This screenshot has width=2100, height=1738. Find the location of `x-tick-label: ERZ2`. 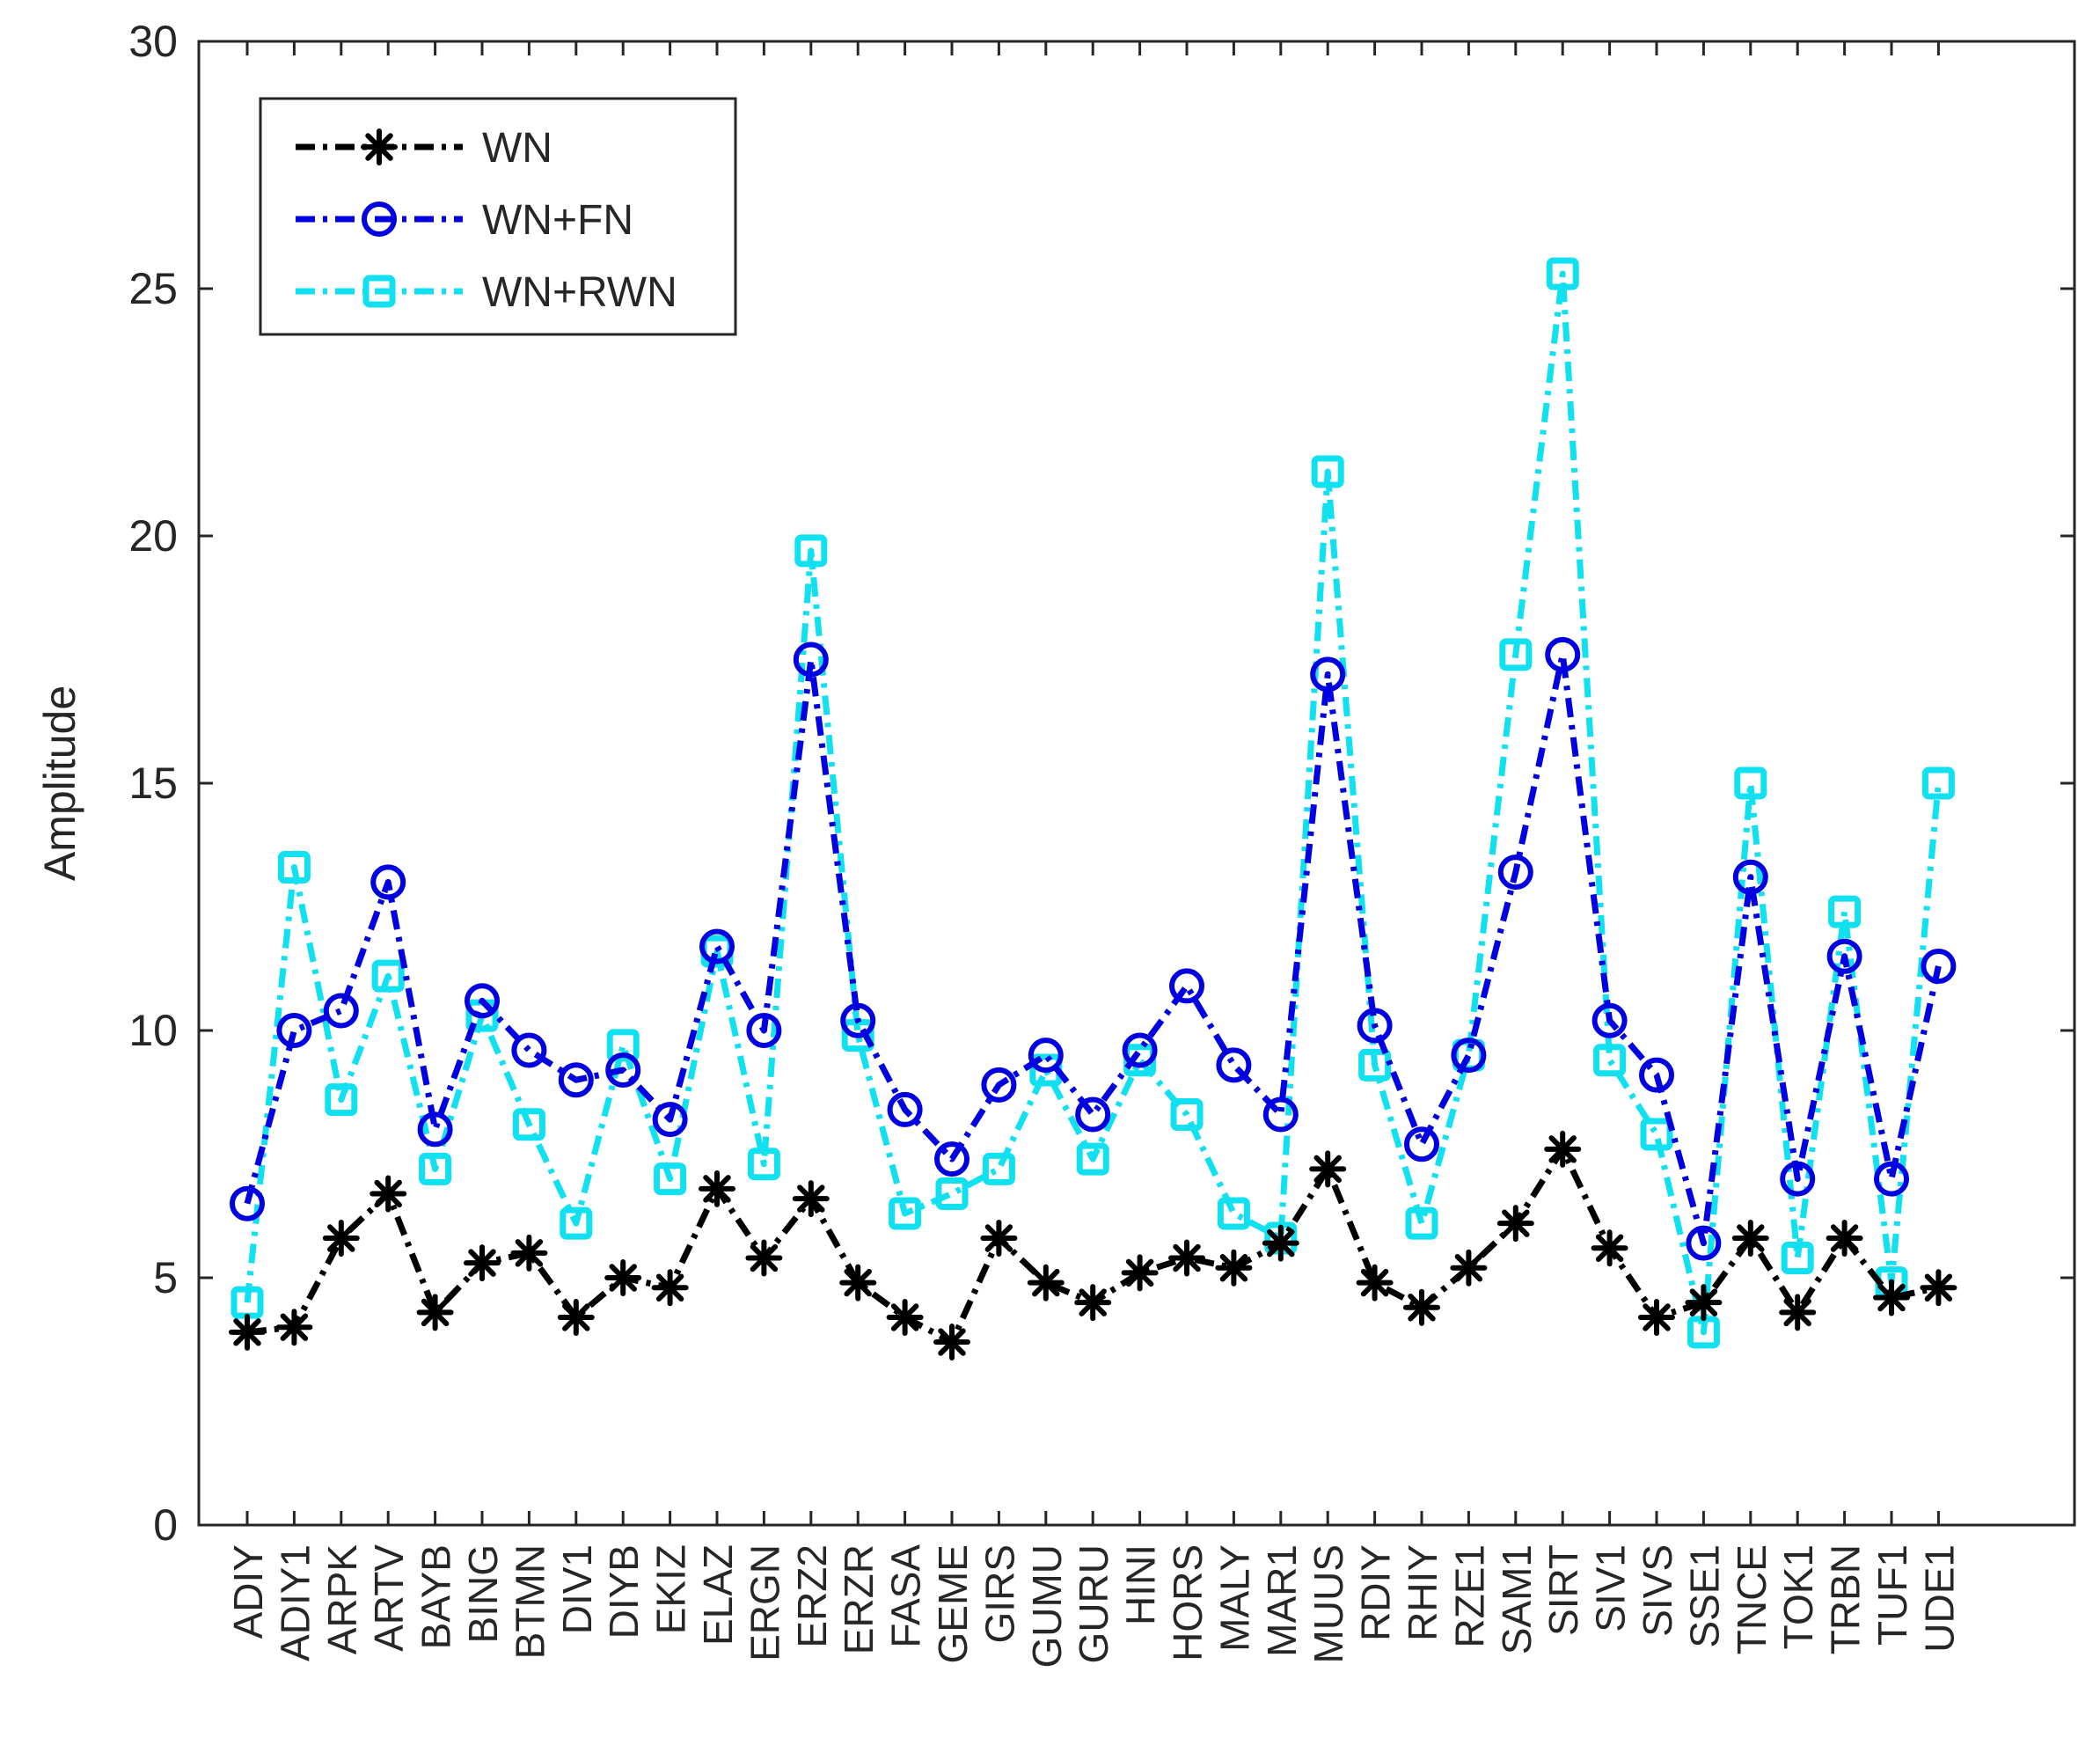

x-tick-label: ERZ2 is located at coordinates (812, 1596).